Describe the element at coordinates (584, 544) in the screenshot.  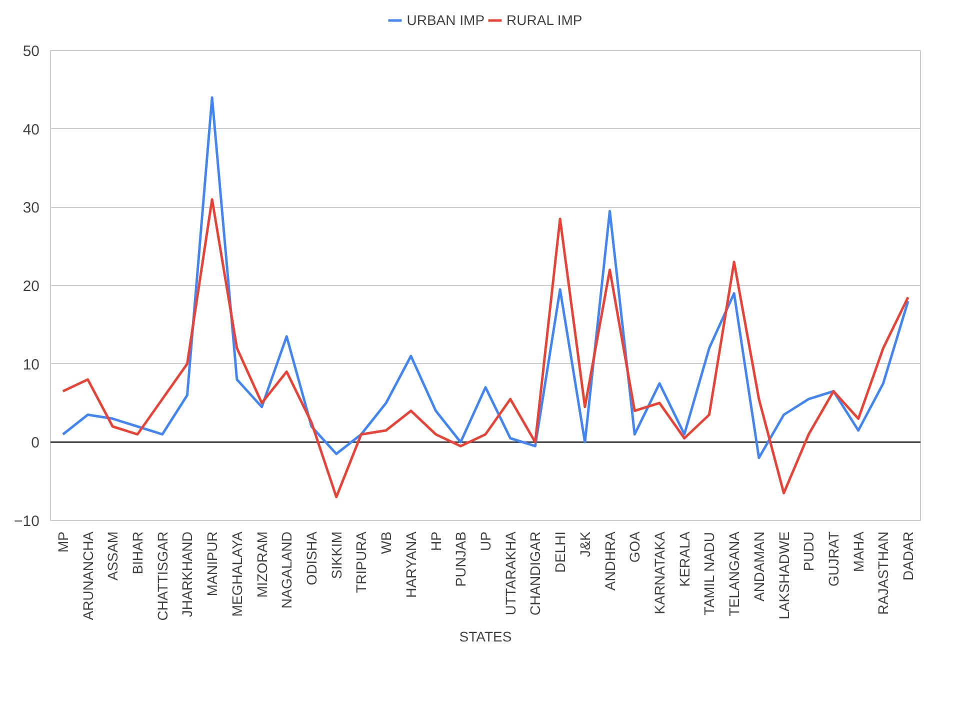
I see `x-tick-label: J&K` at that location.